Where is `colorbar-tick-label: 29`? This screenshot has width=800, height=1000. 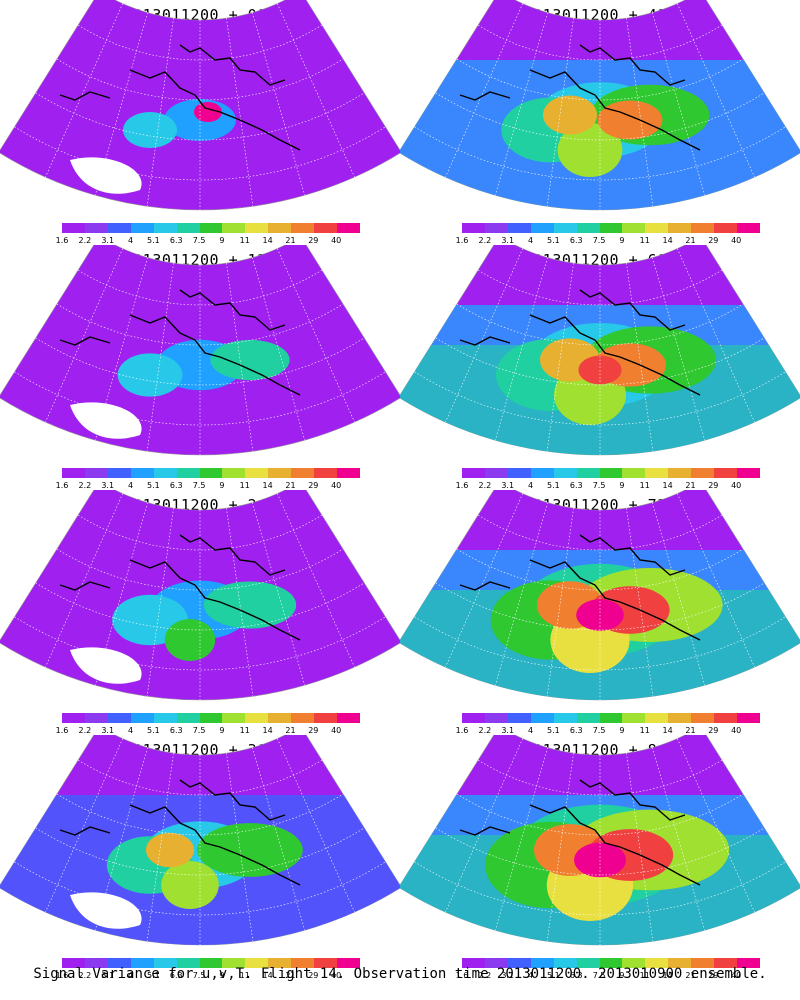
colorbar-tick-label: 29 is located at coordinates (713, 730).